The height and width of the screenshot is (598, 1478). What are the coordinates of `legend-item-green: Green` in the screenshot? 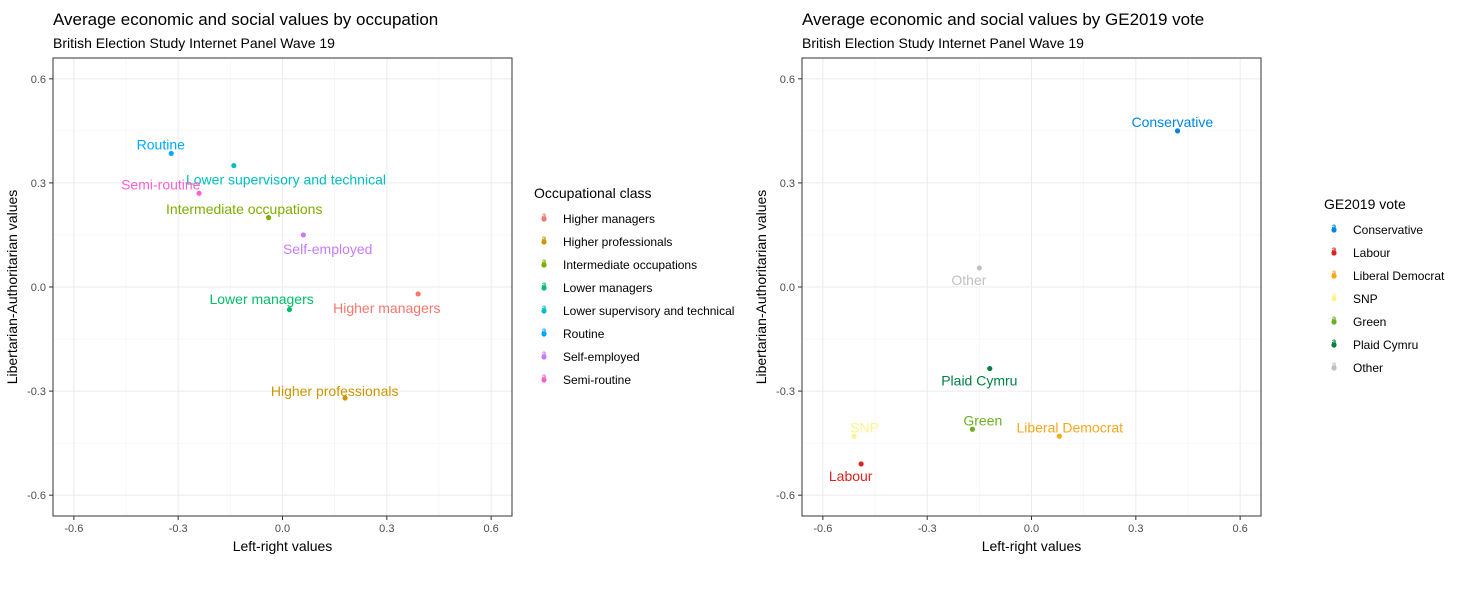 It's located at (1369, 322).